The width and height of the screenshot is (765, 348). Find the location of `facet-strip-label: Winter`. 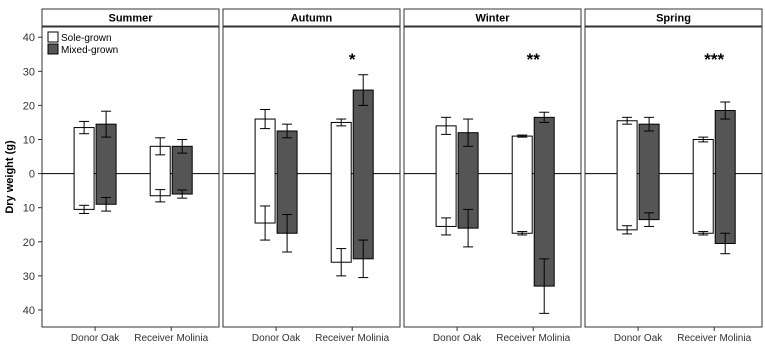

facet-strip-label: Winter is located at coordinates (492, 19).